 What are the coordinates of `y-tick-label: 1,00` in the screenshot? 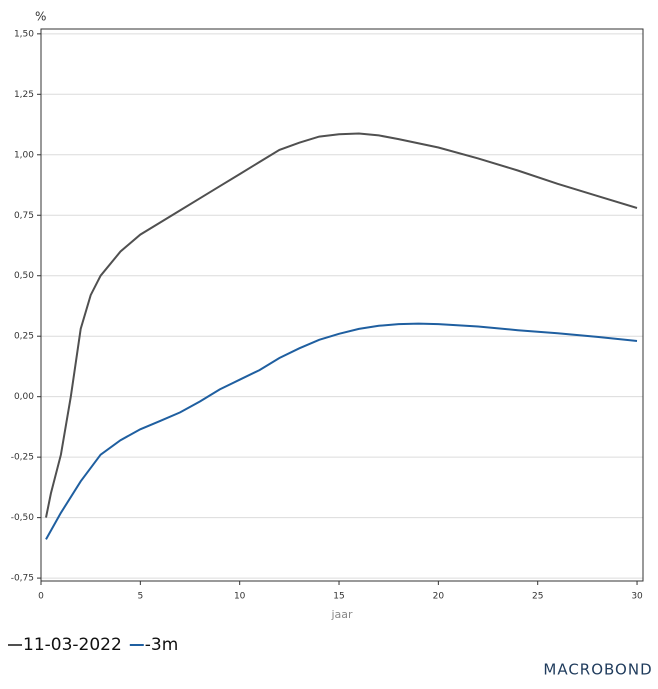 It's located at (24, 155).